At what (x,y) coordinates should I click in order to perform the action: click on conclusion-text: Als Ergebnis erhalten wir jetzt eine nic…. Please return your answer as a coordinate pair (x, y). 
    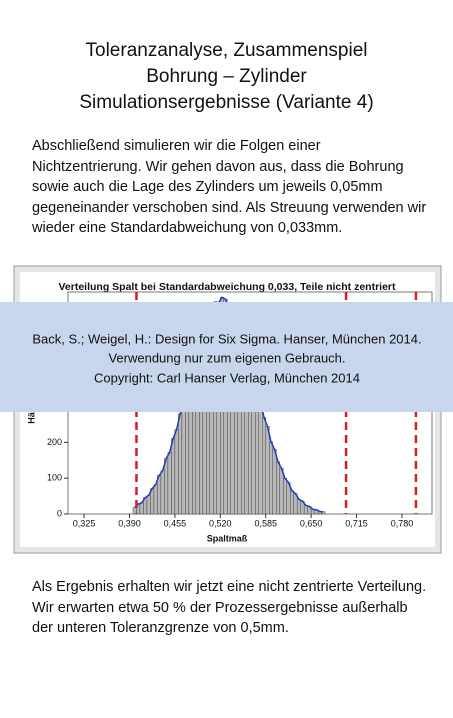
    Looking at the image, I should click on (229, 607).